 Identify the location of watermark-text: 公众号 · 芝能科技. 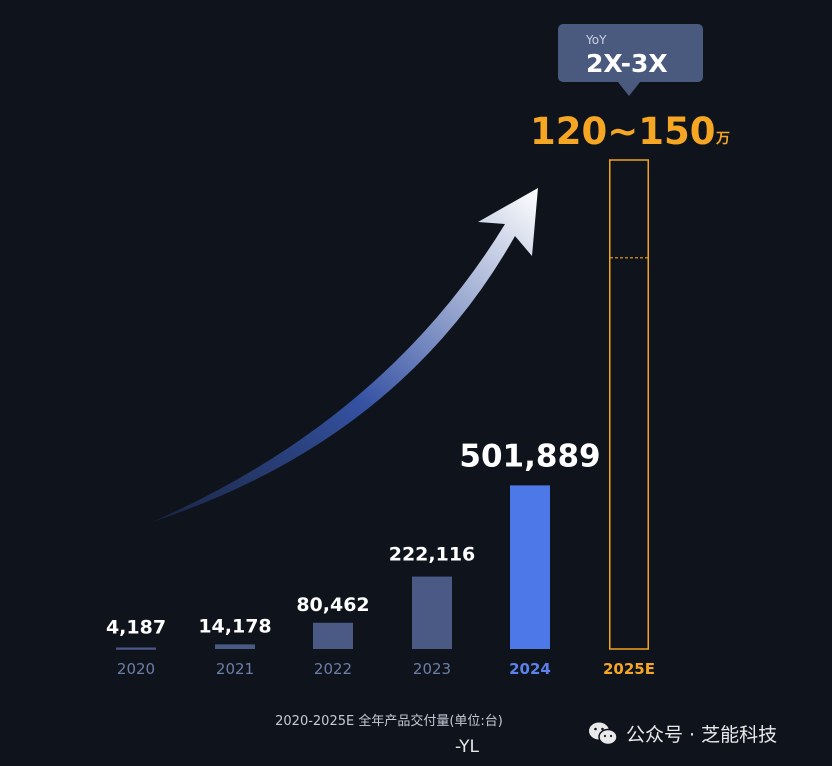
(702, 735).